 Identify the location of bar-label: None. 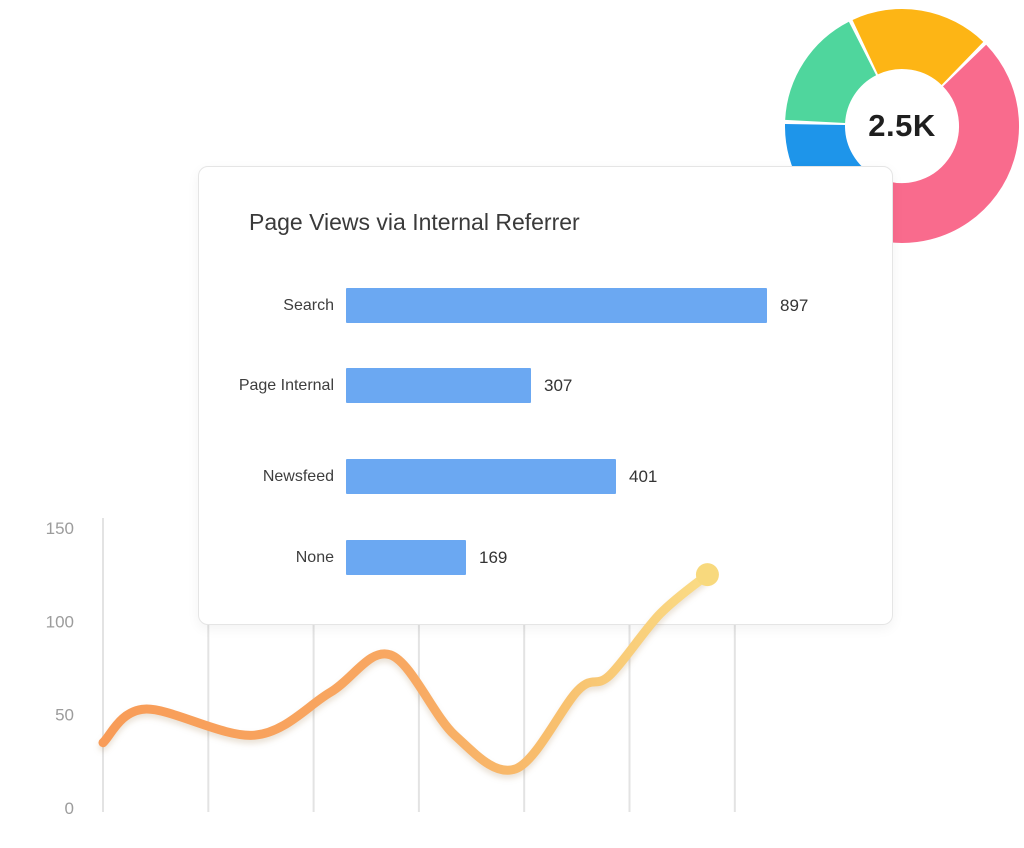
(314, 557).